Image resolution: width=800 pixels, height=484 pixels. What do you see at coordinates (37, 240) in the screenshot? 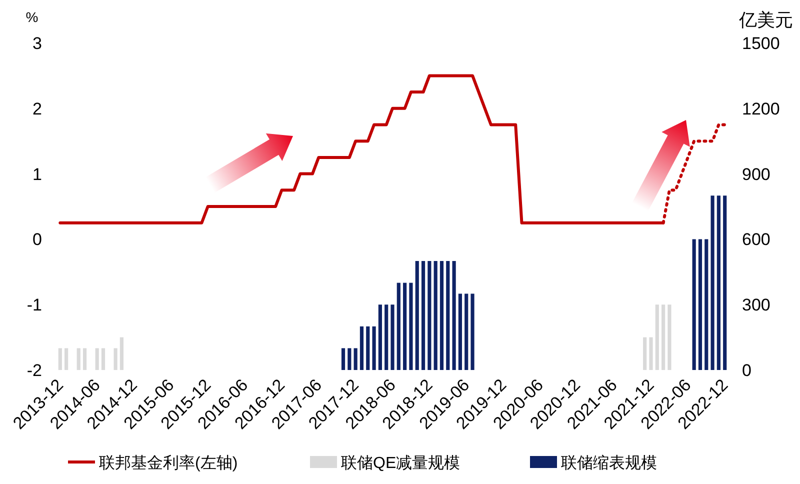
I see `y-tick-label: 0` at bounding box center [37, 240].